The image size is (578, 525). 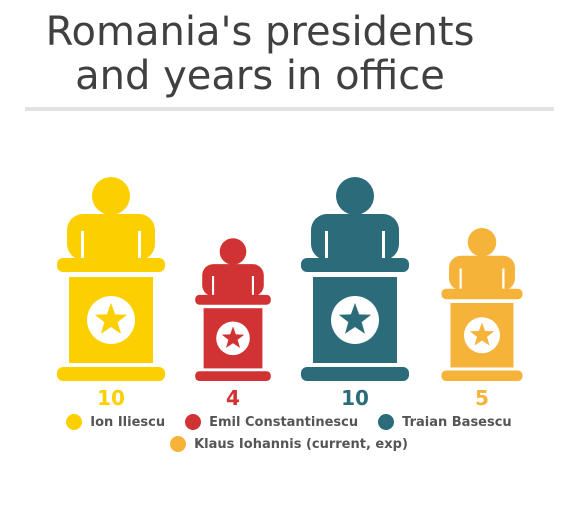 I want to click on legend-row-2: Klaus Iohannis (current, exp), so click(x=289, y=444).